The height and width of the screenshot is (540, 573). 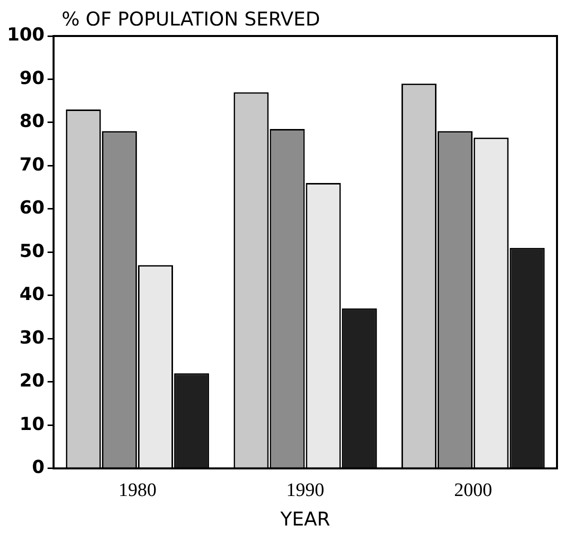 I want to click on x-axis-title: YEAR, so click(x=304, y=519).